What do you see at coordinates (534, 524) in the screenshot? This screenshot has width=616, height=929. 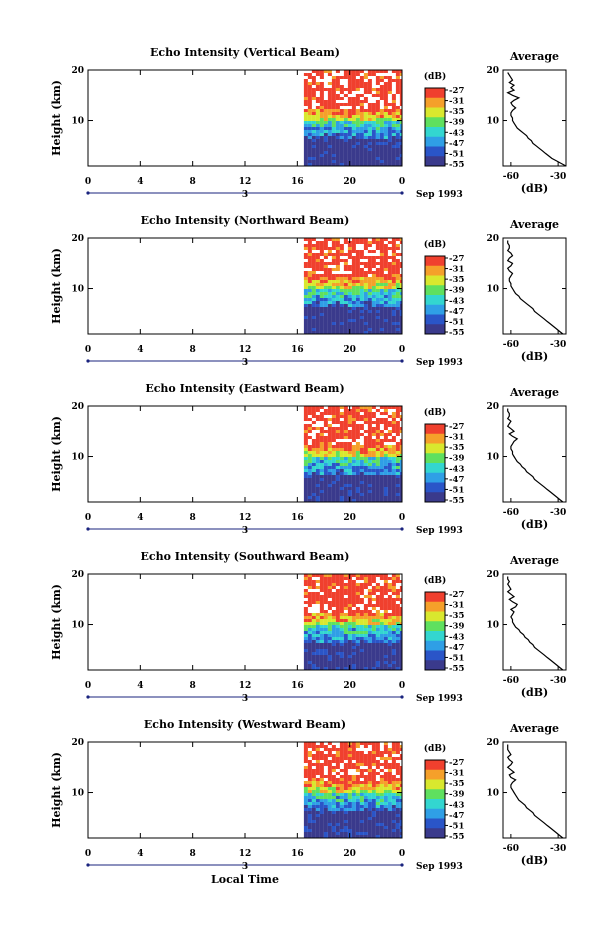 I see `average-x-label: (dB)` at bounding box center [534, 524].